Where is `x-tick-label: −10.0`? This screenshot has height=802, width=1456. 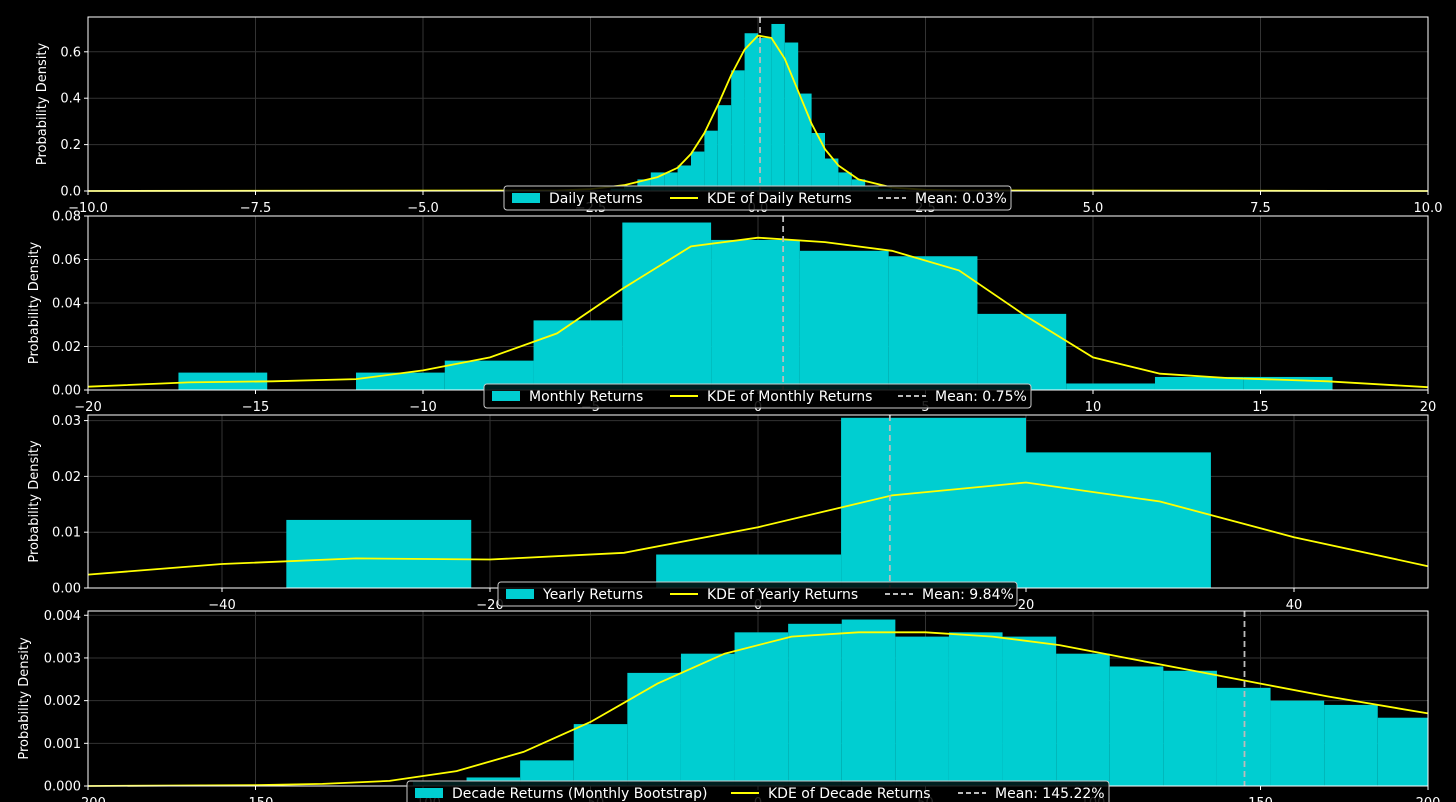
x-tick-label: −10.0 is located at coordinates (88, 208).